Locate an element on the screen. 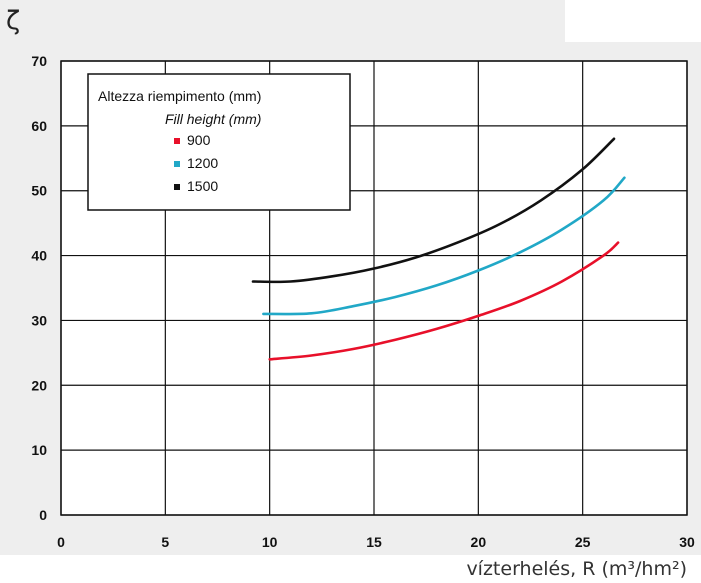 The width and height of the screenshot is (701, 583). legend-items: 900 1200 1500 is located at coordinates (196, 163).